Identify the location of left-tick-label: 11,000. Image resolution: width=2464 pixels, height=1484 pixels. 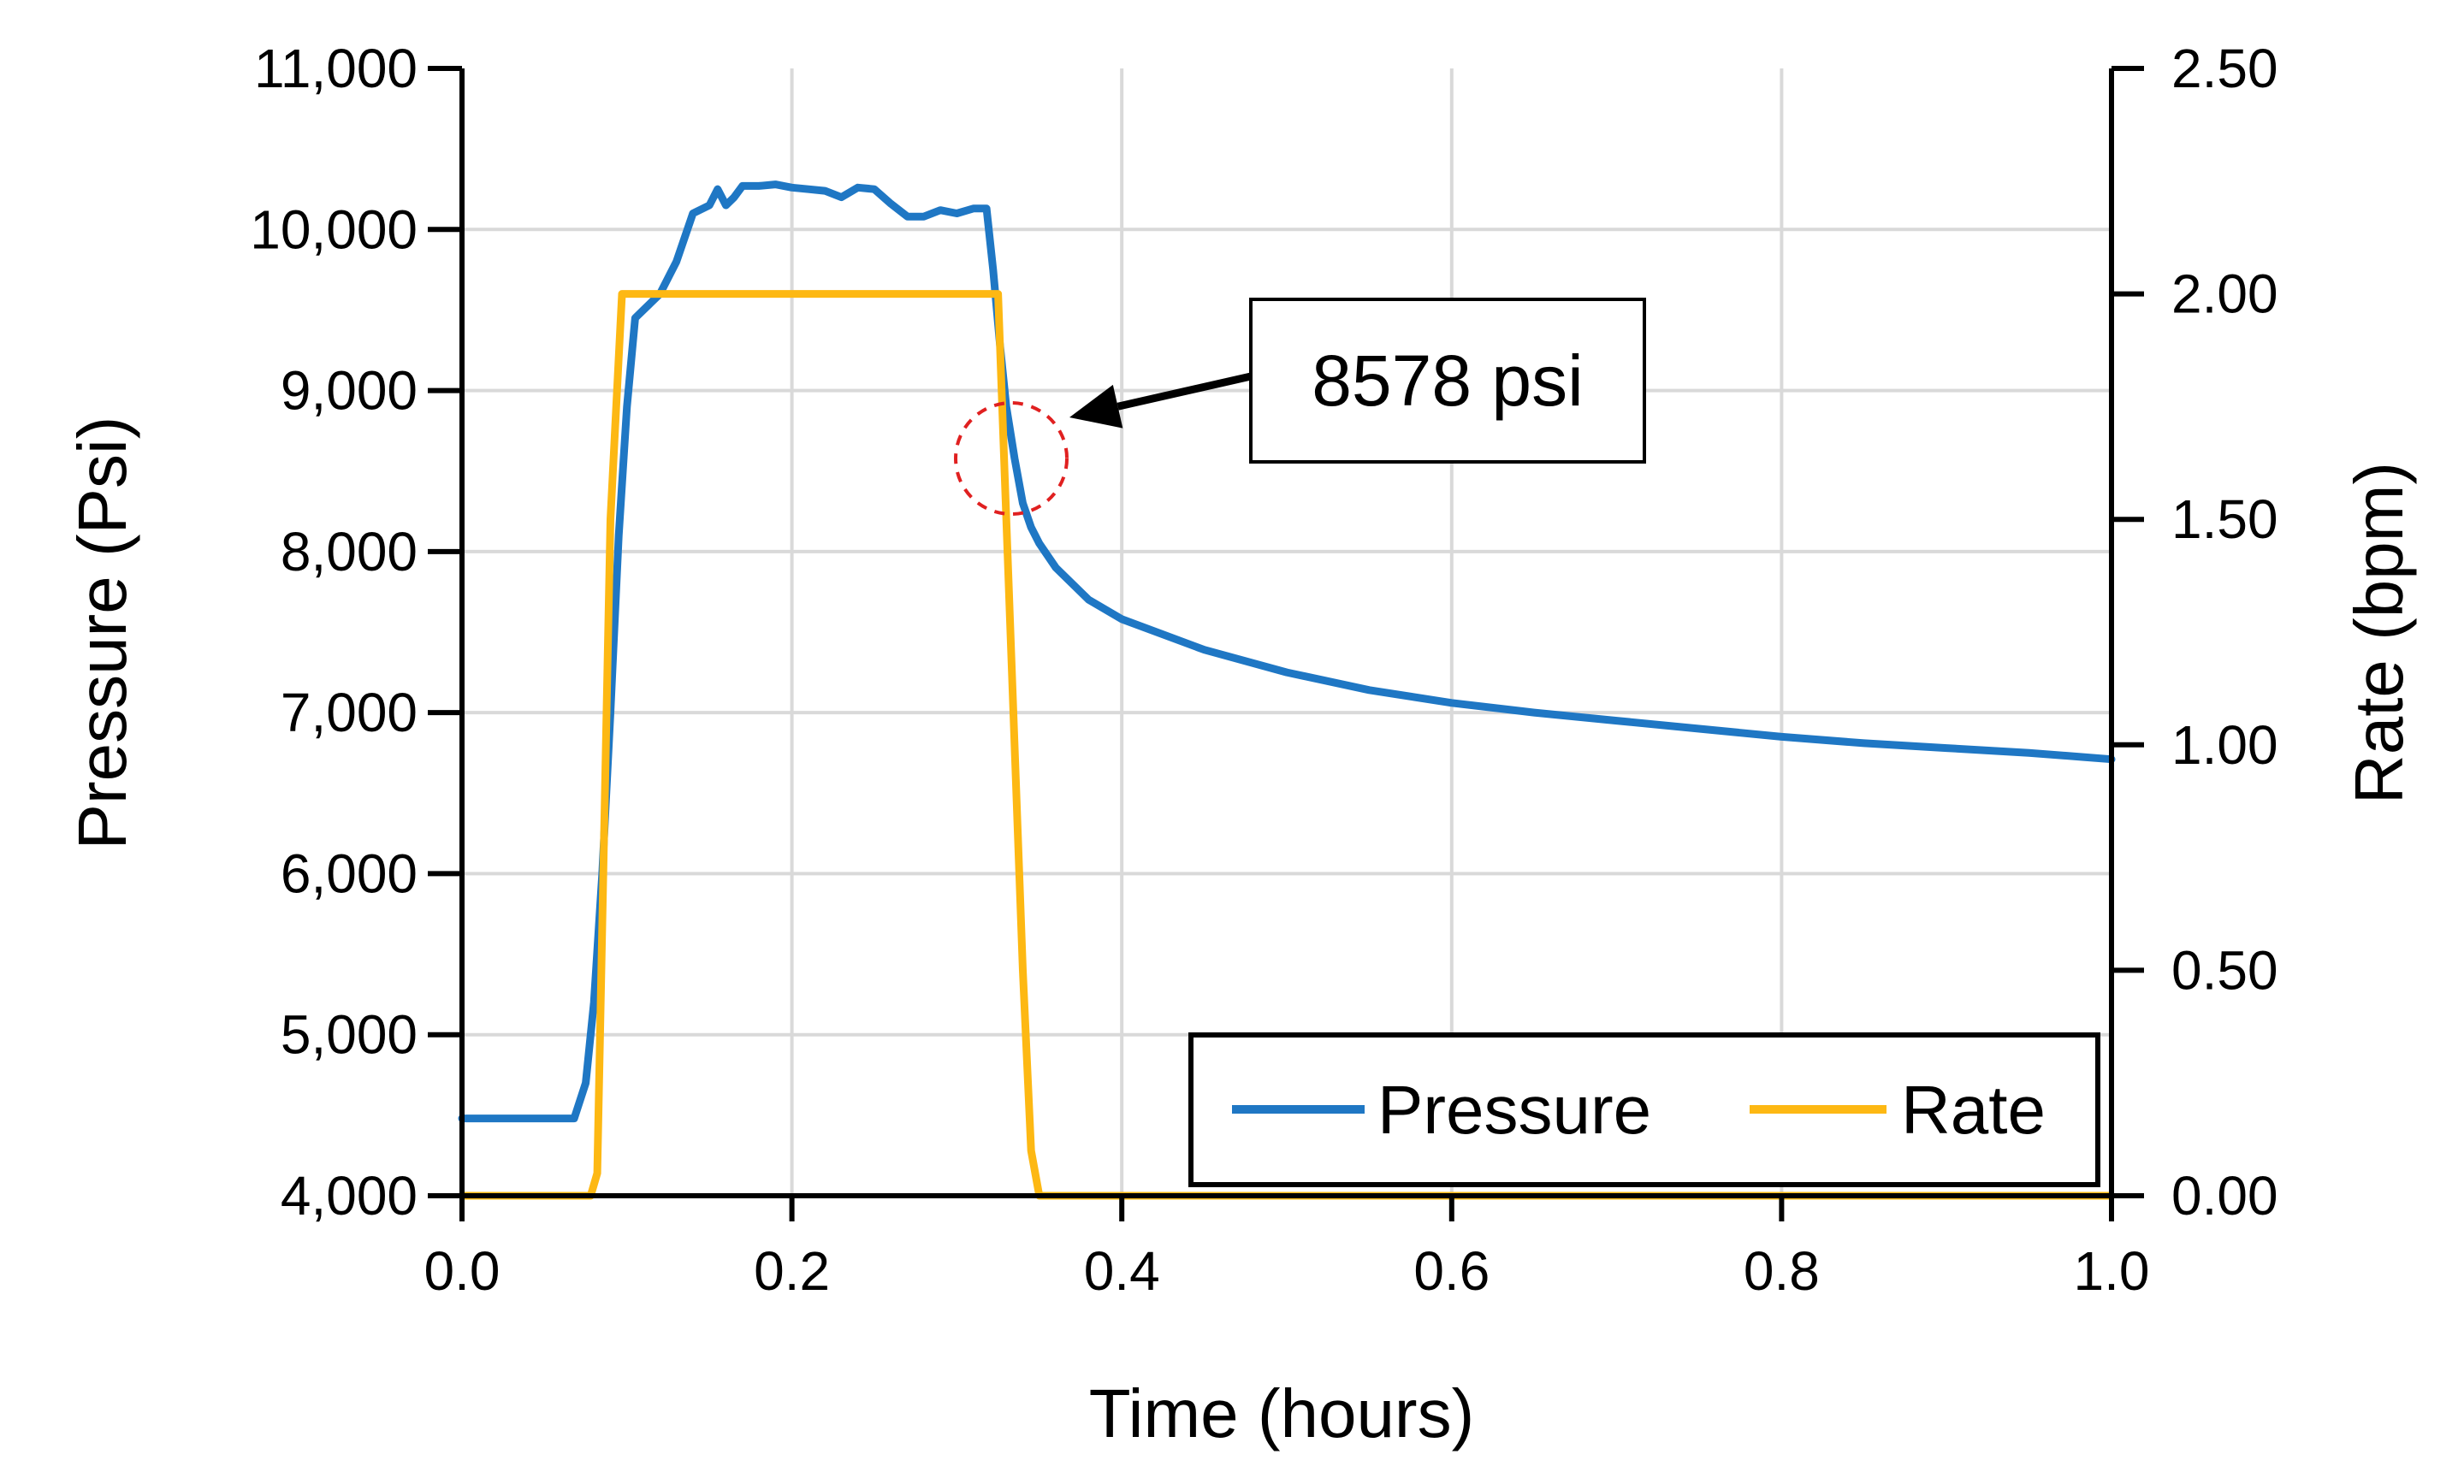
(336, 68).